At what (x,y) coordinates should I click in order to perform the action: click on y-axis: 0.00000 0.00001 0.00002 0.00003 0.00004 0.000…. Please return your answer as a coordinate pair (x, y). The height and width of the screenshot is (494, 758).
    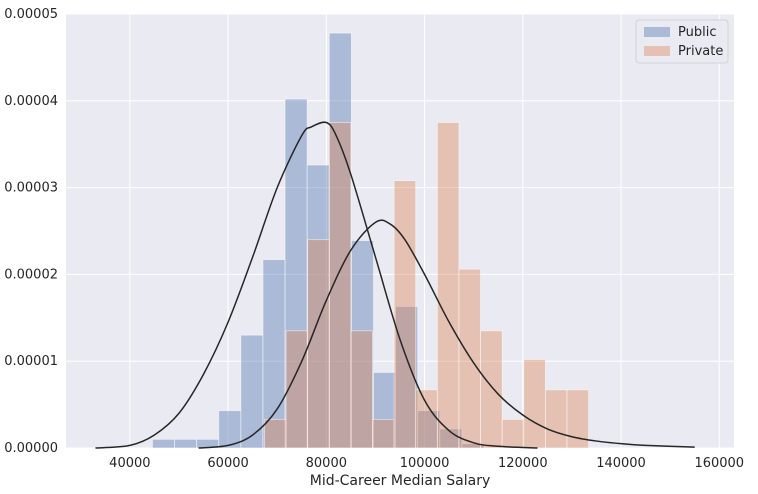
    Looking at the image, I should click on (31, 231).